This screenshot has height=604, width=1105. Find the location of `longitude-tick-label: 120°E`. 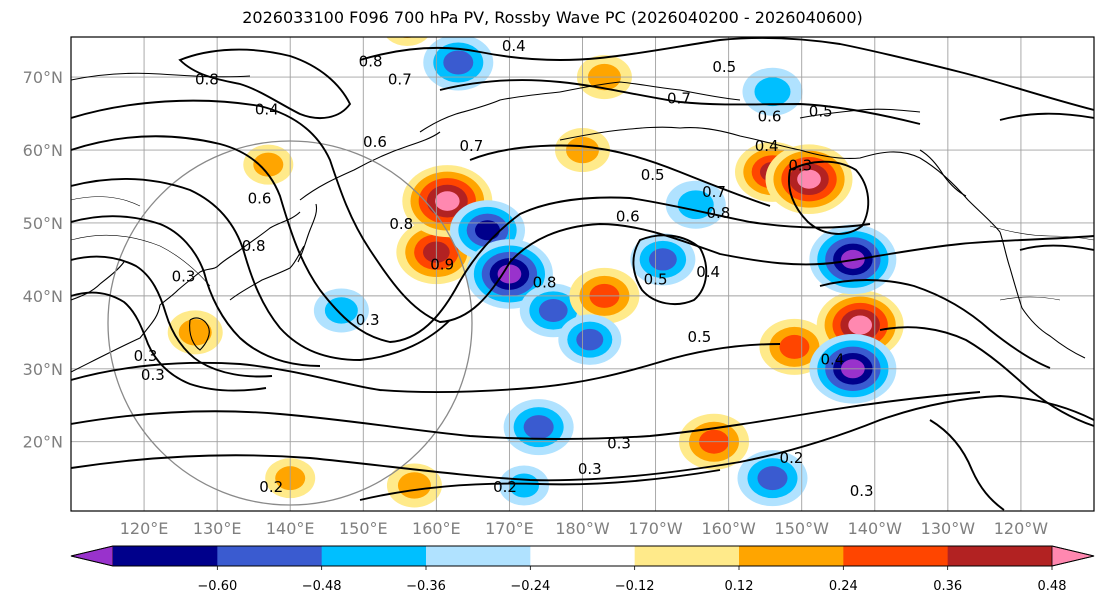

longitude-tick-label: 120°E is located at coordinates (144, 528).